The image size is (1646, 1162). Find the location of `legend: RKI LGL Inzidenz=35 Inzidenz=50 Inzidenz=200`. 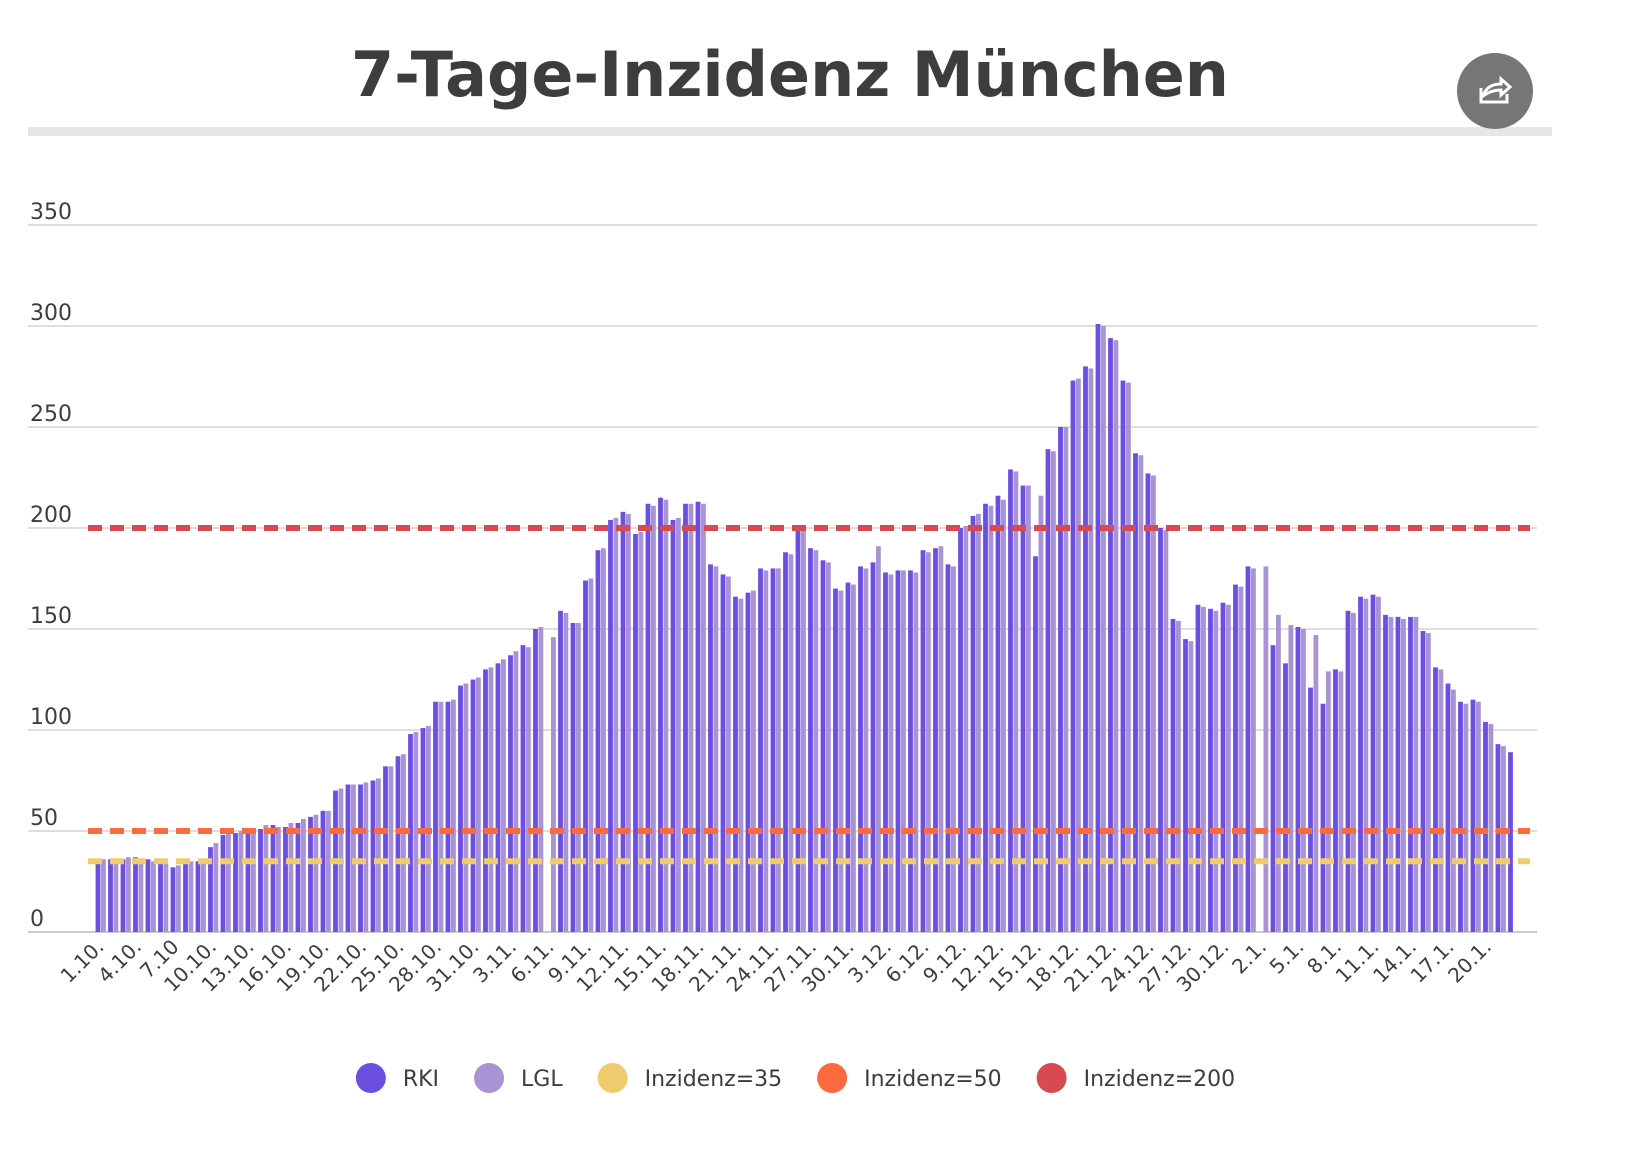

legend: RKI LGL Inzidenz=35 Inzidenz=50 Inzidenz=200 is located at coordinates (795, 1078).